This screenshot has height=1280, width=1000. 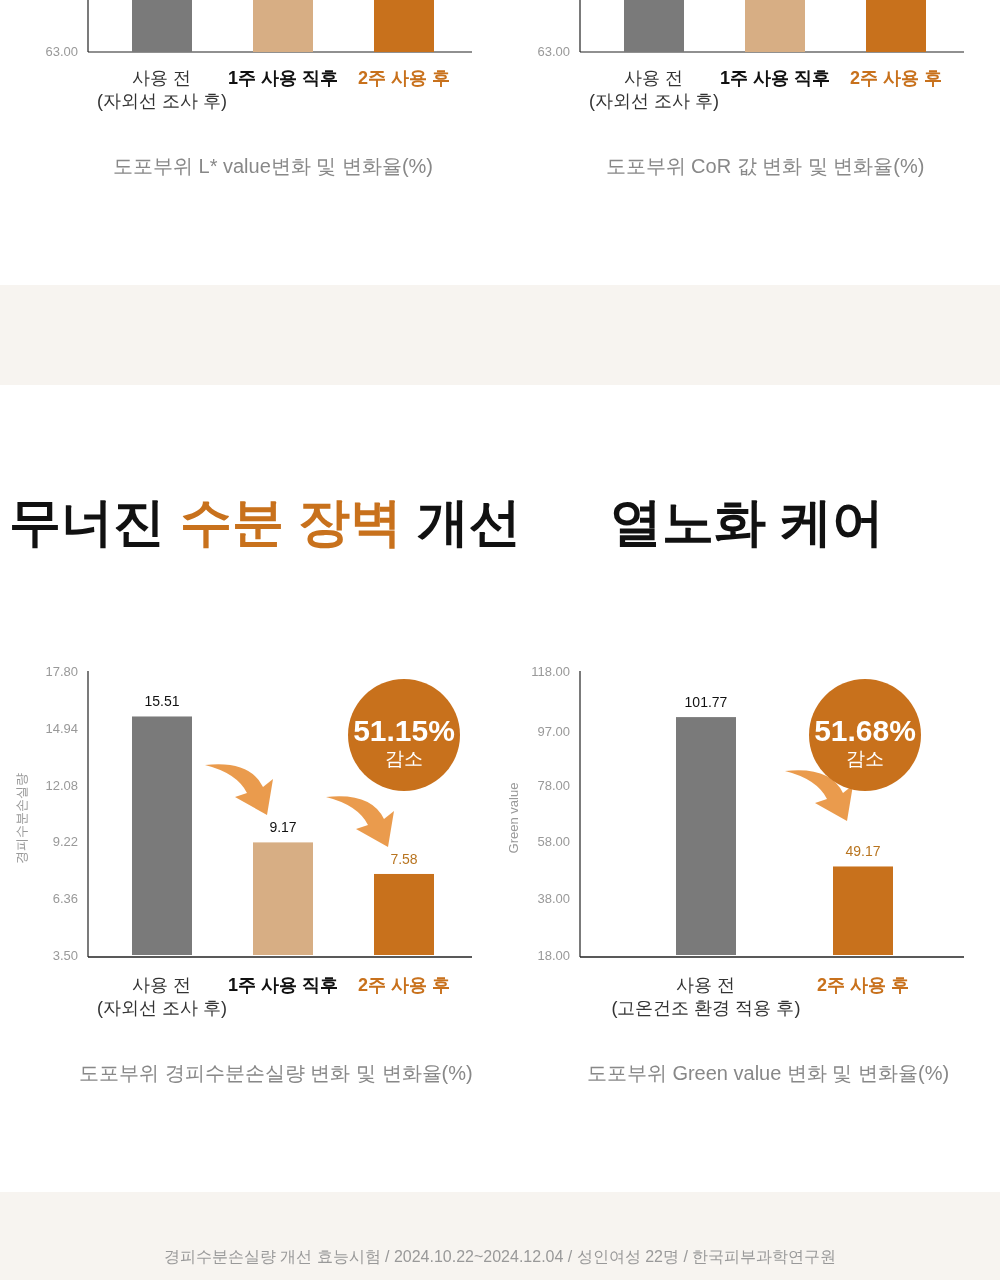 I want to click on text: 도포부위 L* value변화 및 변화율(%), so click(x=273, y=166).